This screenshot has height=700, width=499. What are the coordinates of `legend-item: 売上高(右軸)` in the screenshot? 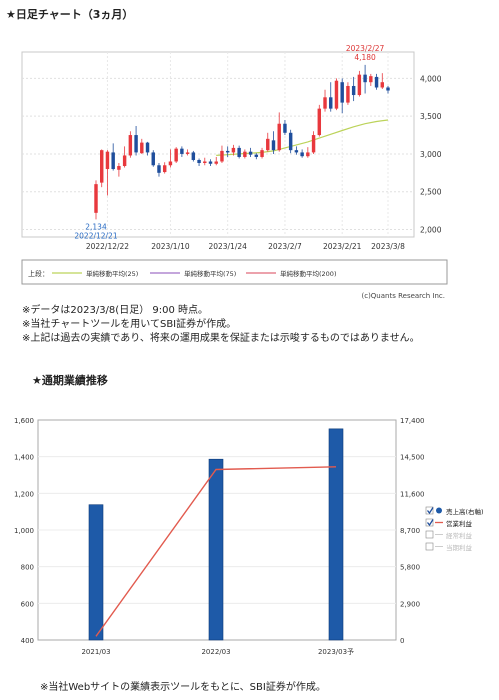 It's located at (454, 511).